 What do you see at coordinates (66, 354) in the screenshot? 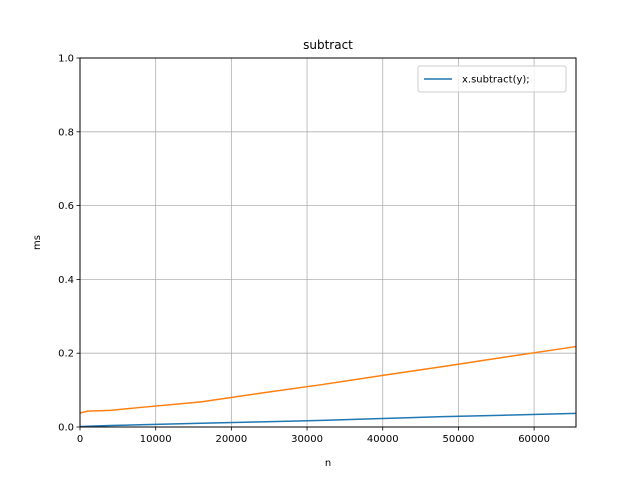
I see `y-tick-label: 0.2` at bounding box center [66, 354].